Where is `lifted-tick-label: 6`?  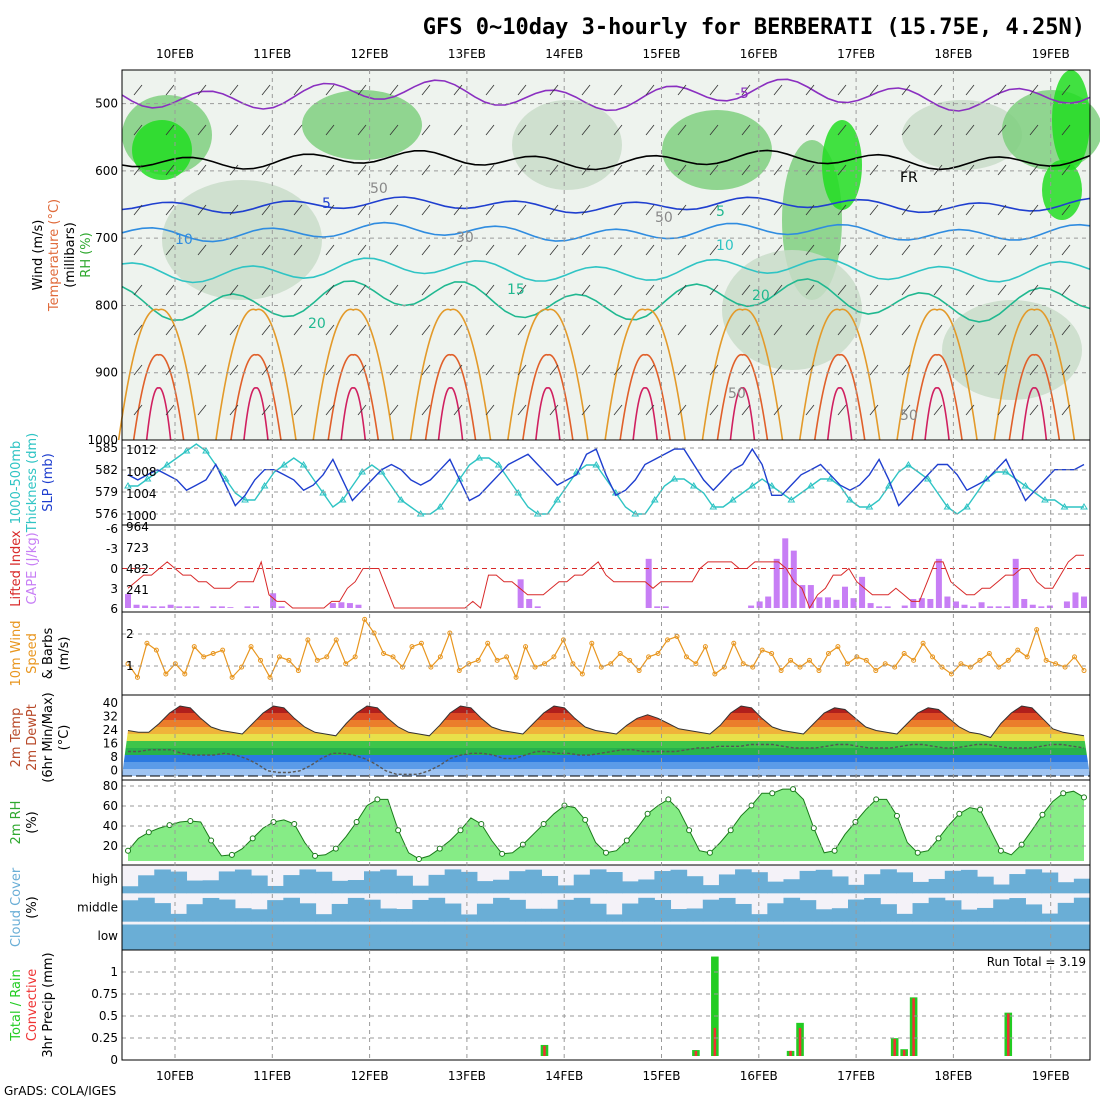 lifted-tick-label: 6 is located at coordinates (114, 609).